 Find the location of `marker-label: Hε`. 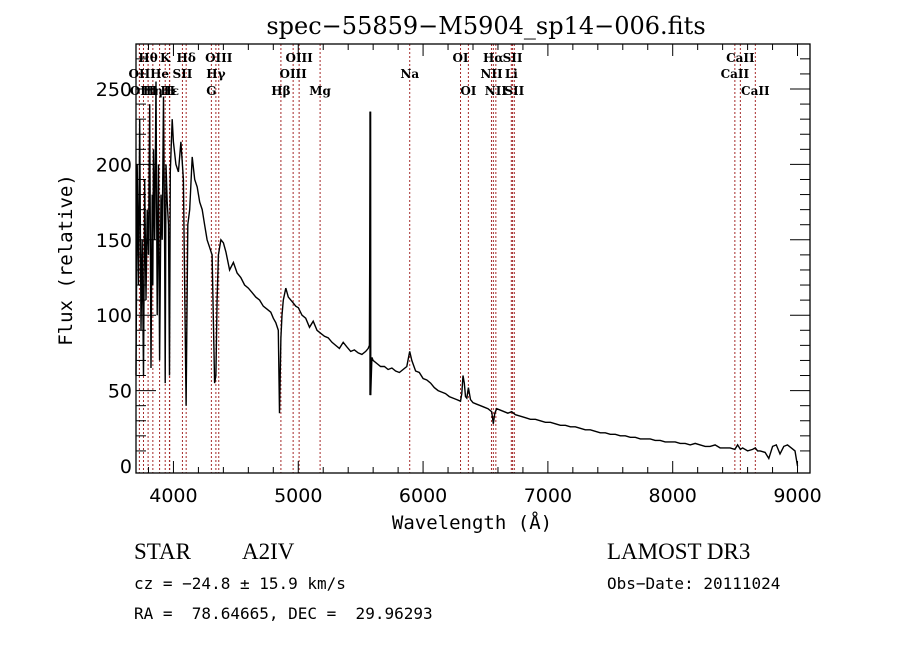

marker-label: Hε is located at coordinates (169, 91).